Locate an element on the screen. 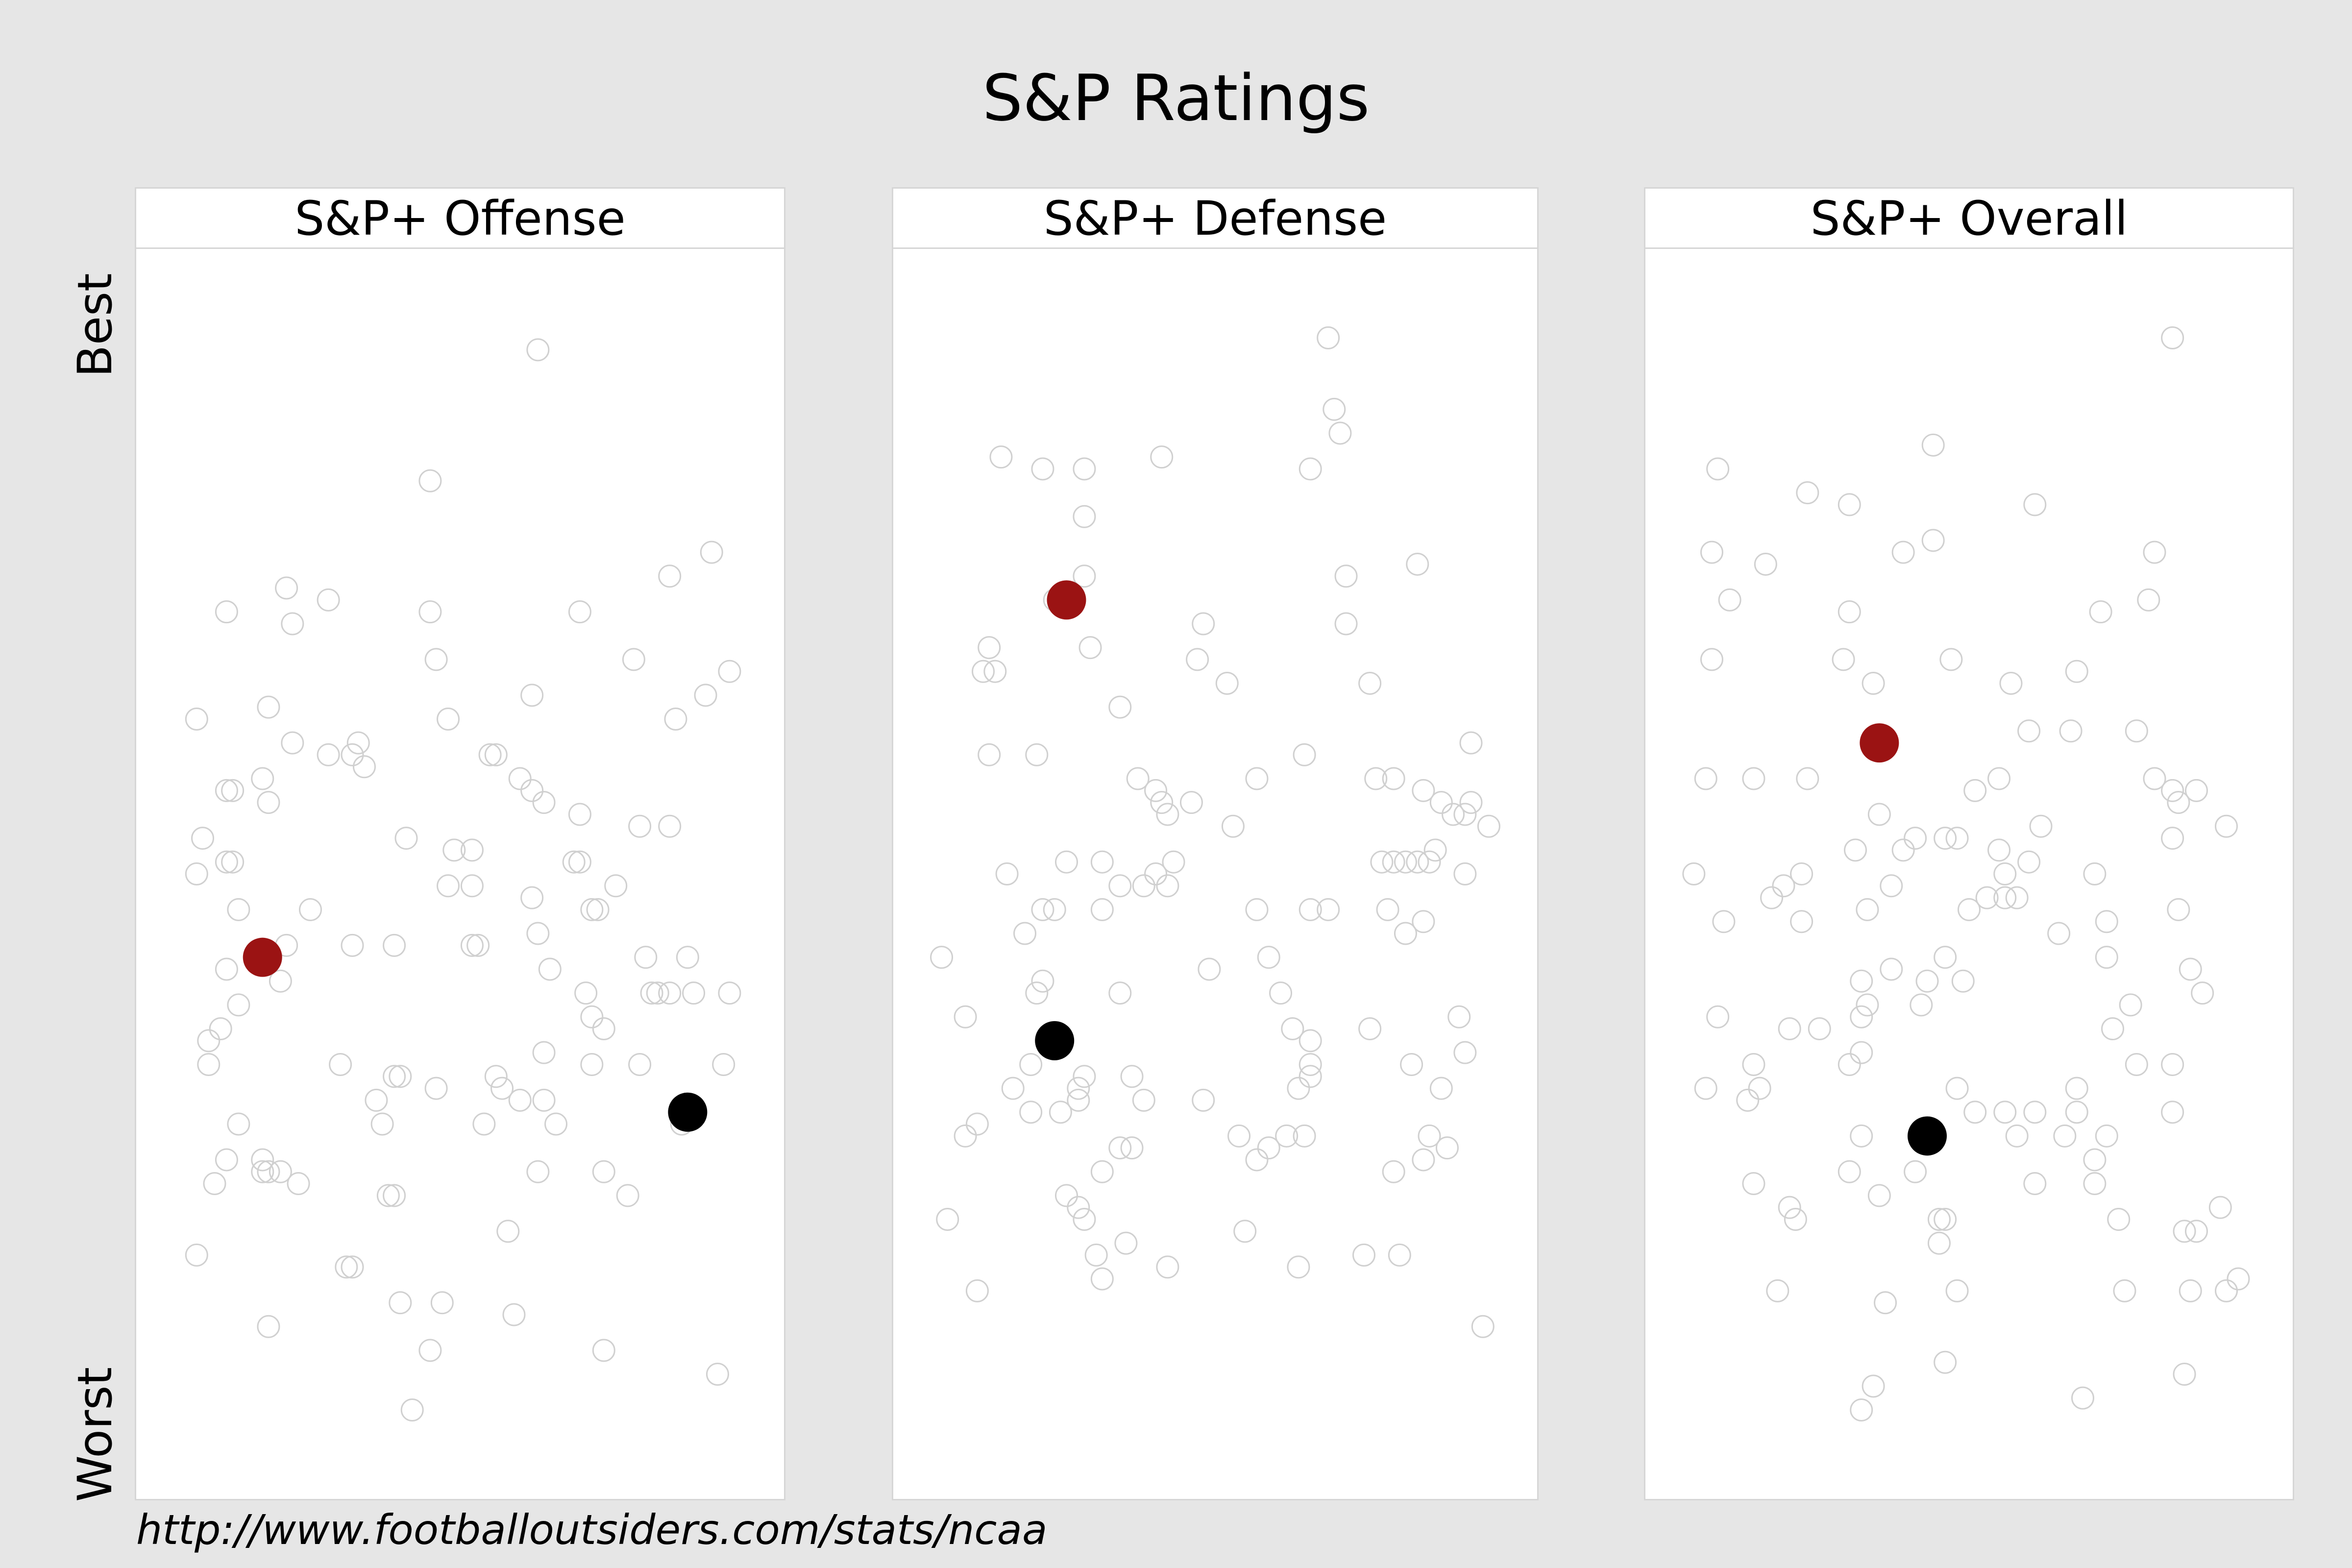 The width and height of the screenshot is (2352, 1568). offense-highlight-red-point is located at coordinates (262, 957).